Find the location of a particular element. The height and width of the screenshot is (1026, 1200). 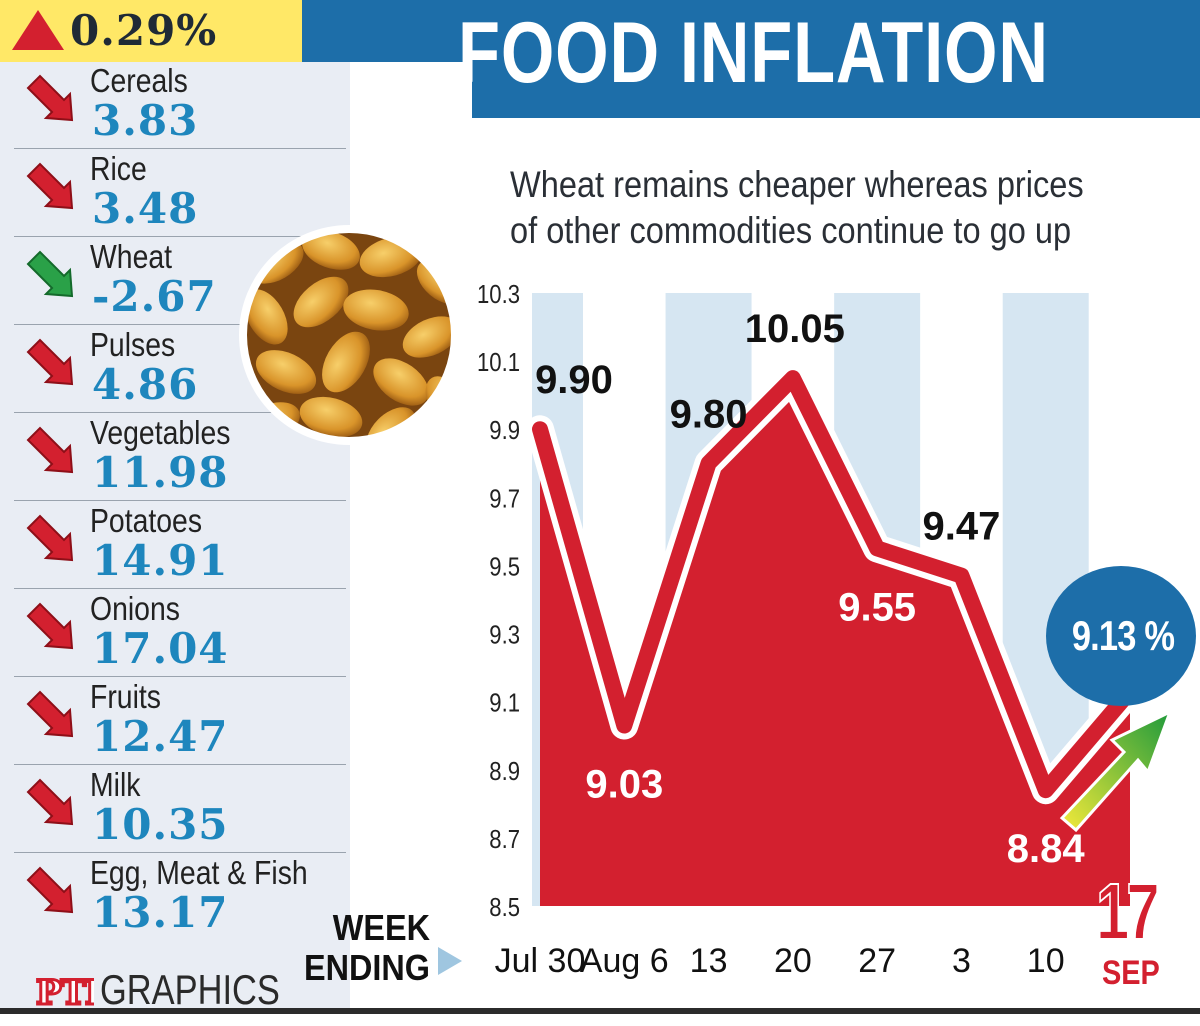

category-value: 12.47 is located at coordinates (160, 736).